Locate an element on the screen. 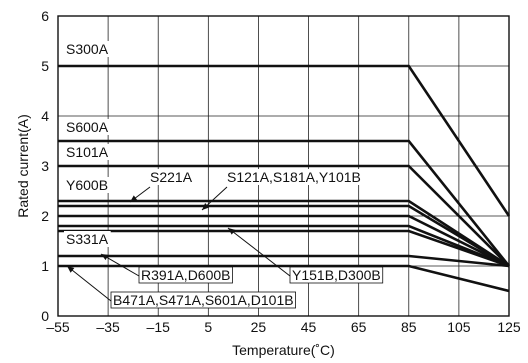  annotation-label: S121A,S181A,Y101B is located at coordinates (294, 177).